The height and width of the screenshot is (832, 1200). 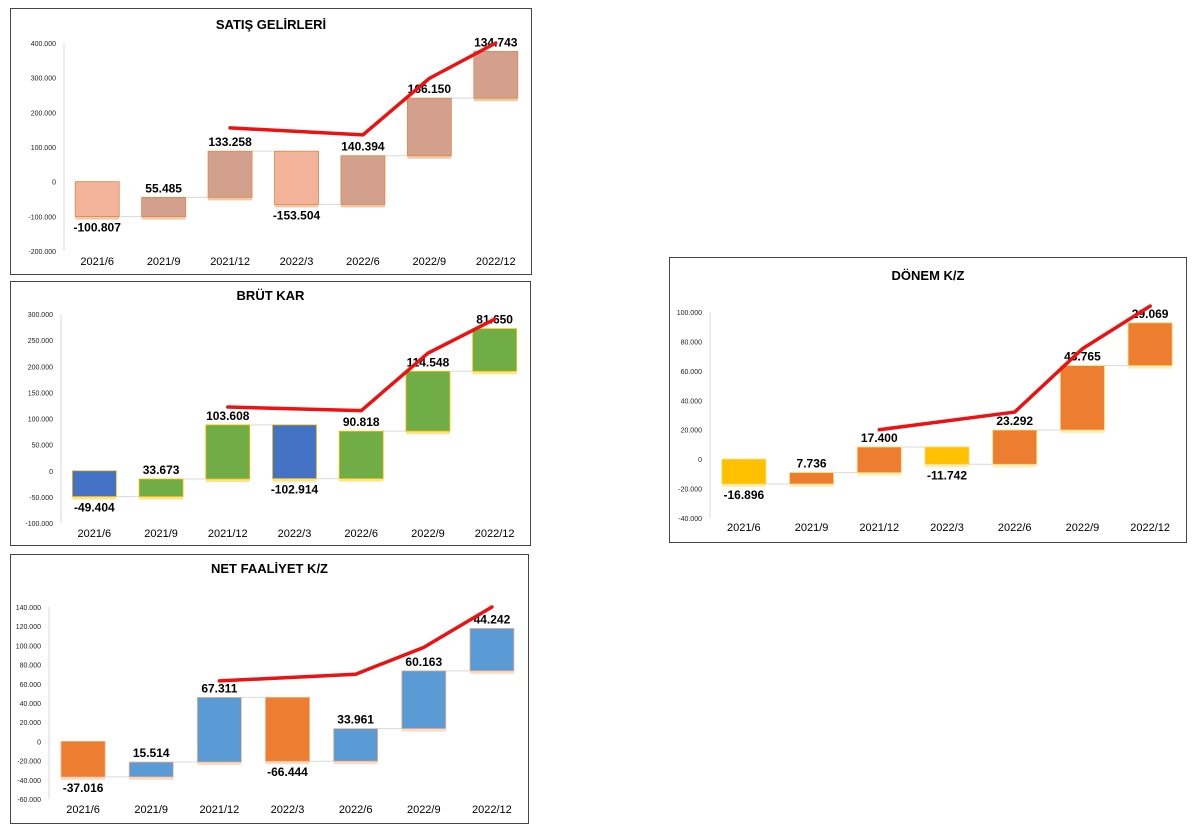 I want to click on y-tick-label: -100.000, so click(x=42, y=217).